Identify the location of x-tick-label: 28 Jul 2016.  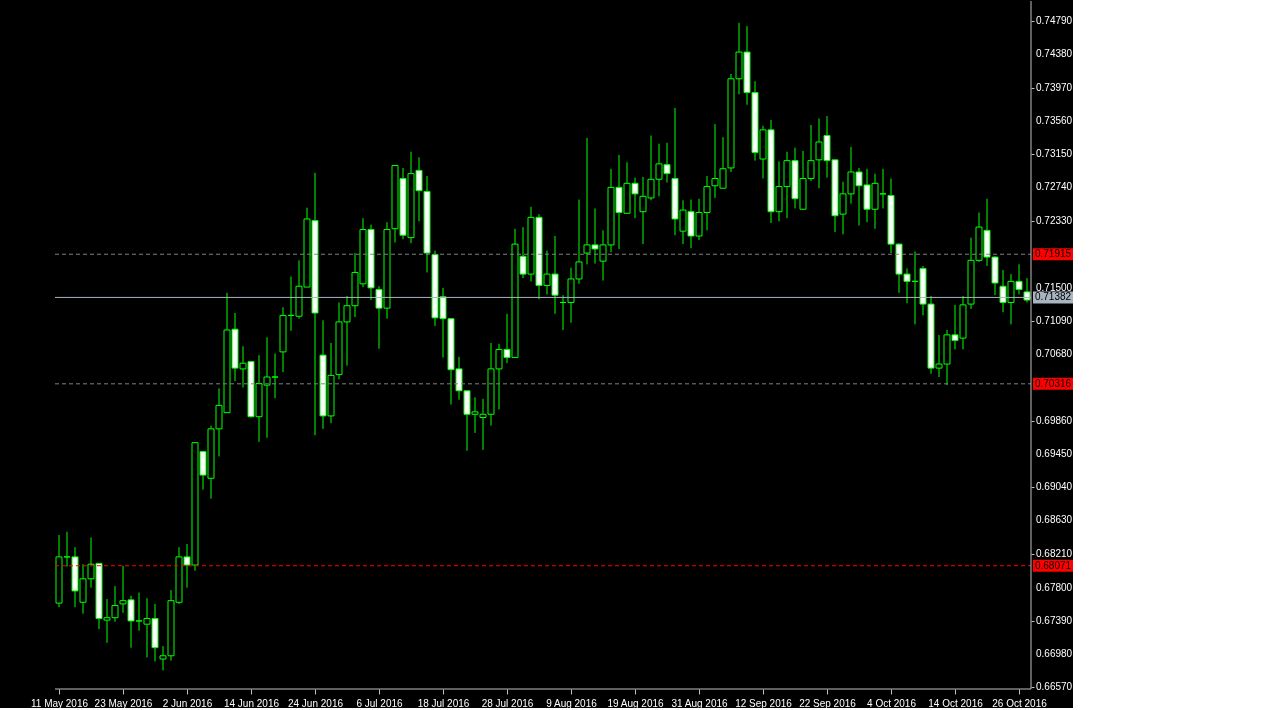
(507, 703).